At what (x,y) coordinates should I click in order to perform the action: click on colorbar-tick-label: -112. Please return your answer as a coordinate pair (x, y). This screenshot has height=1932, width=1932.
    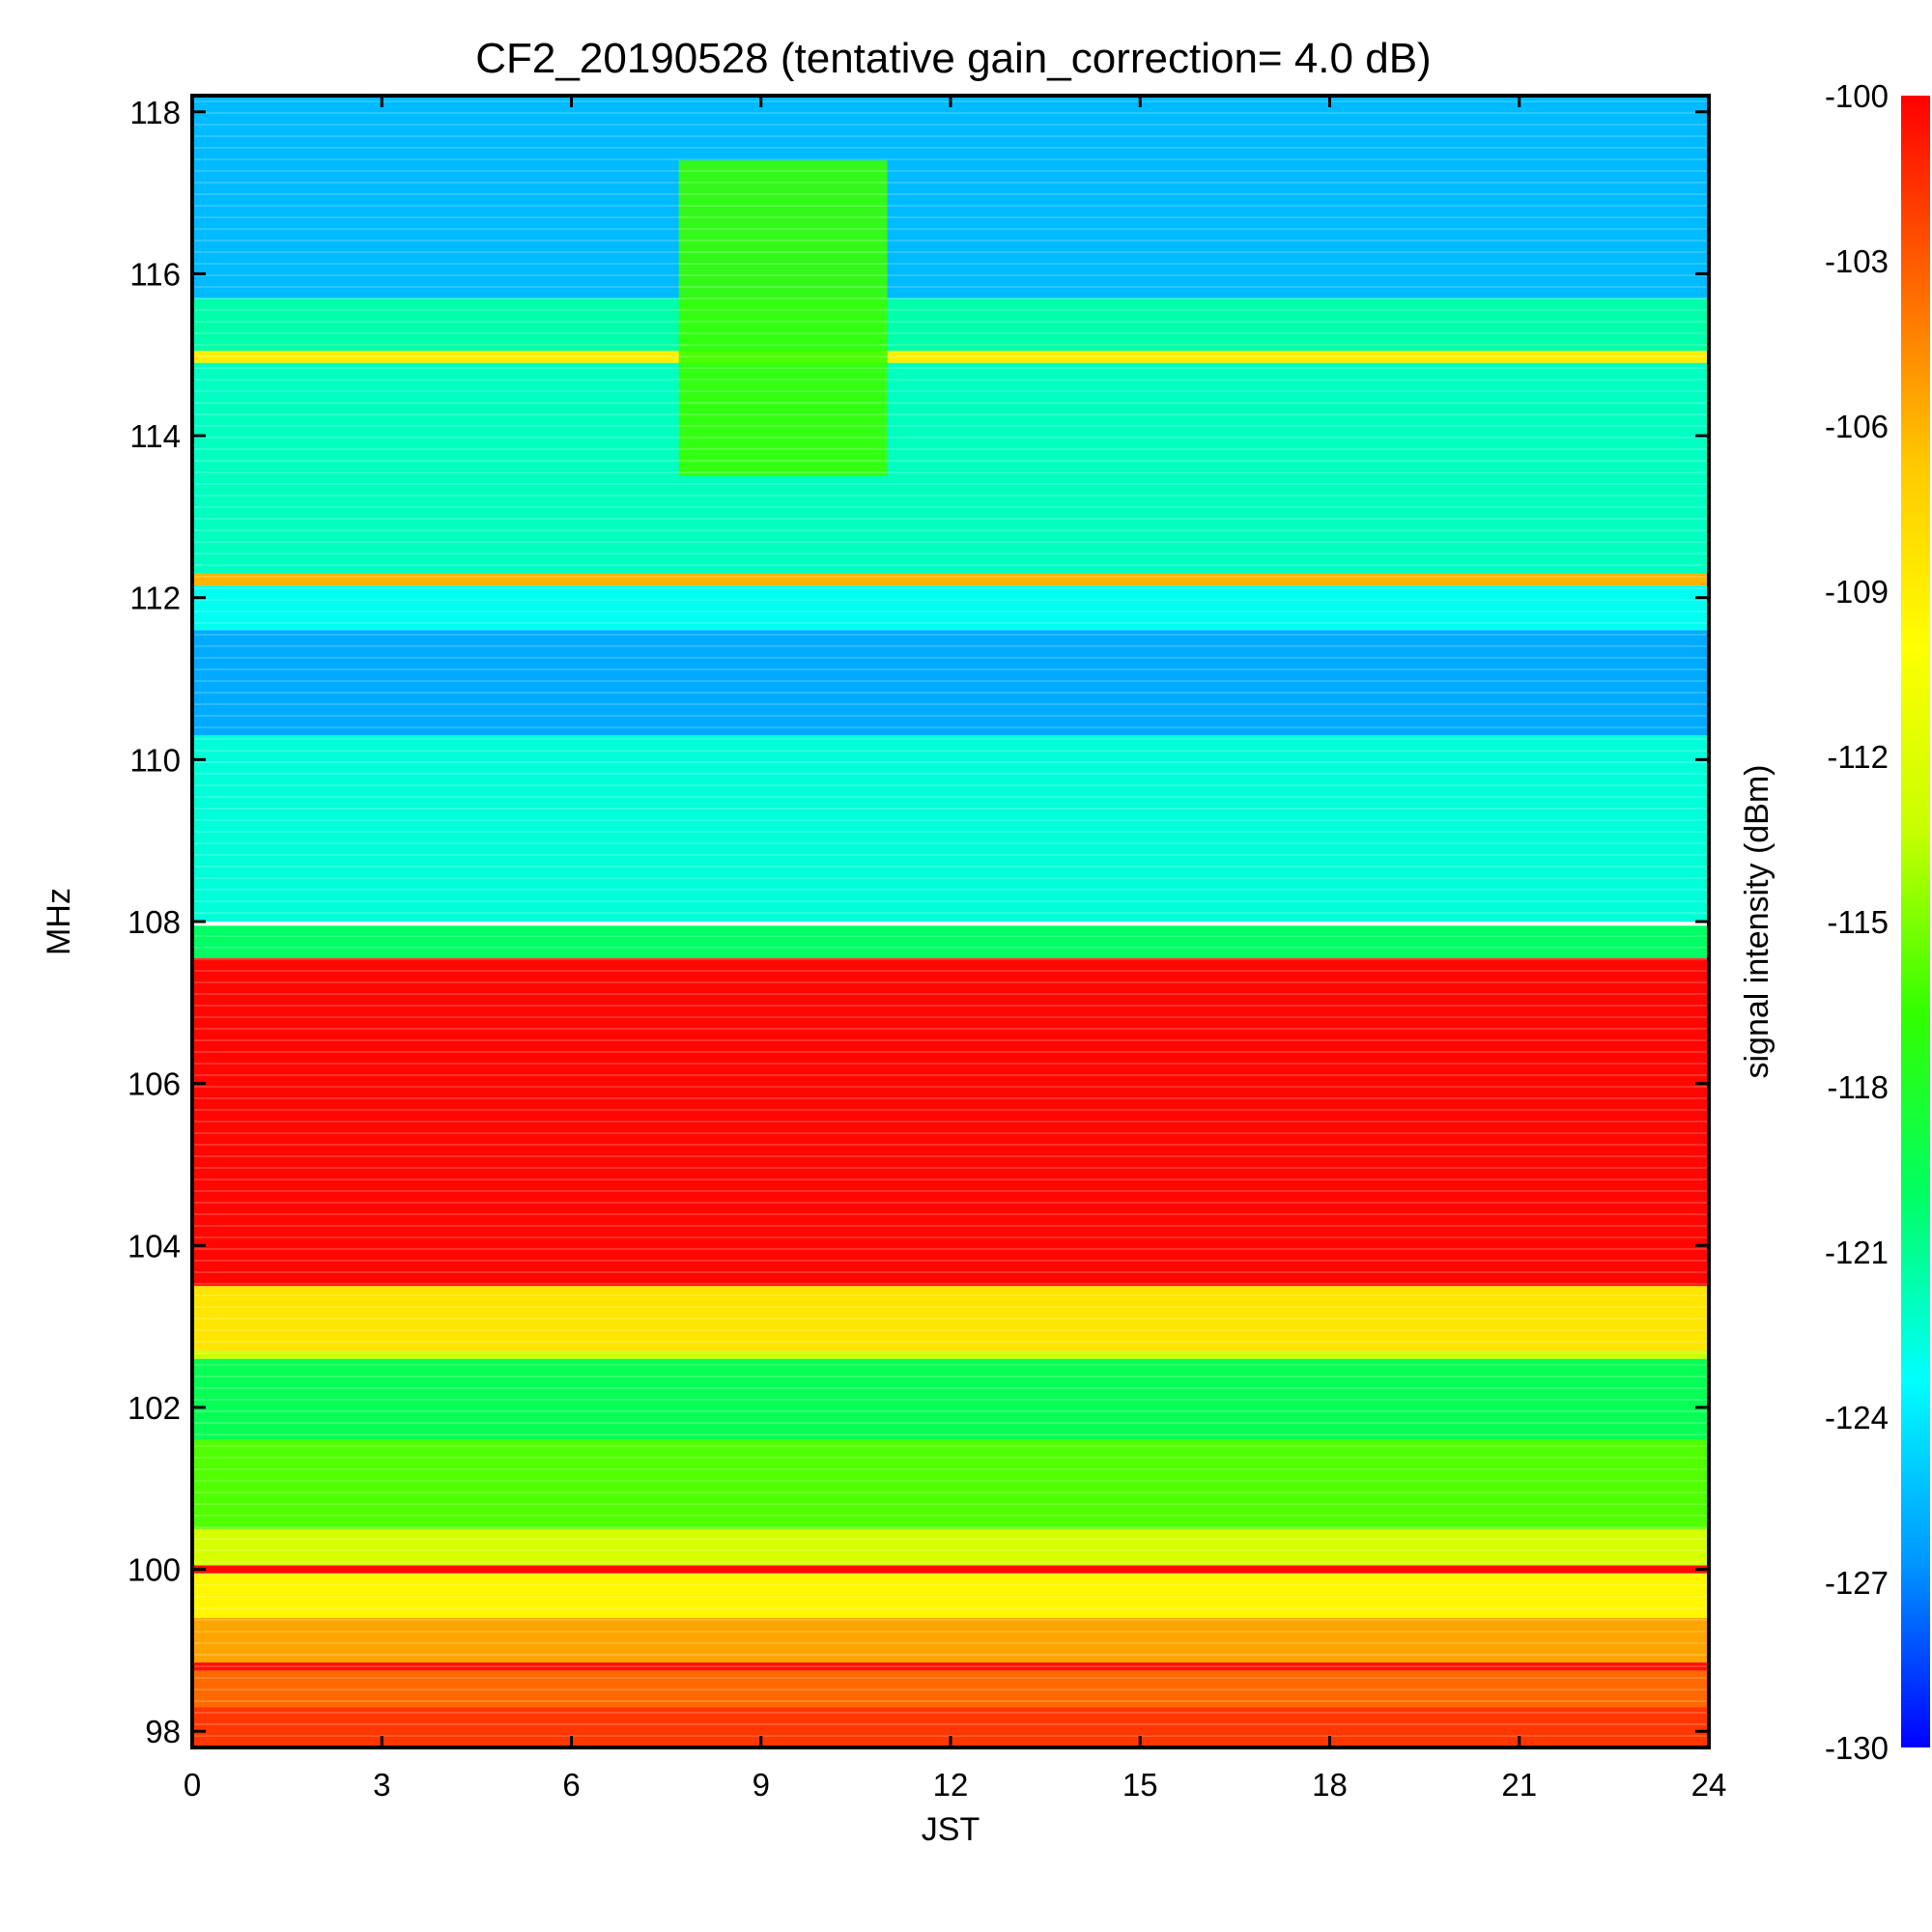
    Looking at the image, I should click on (1858, 757).